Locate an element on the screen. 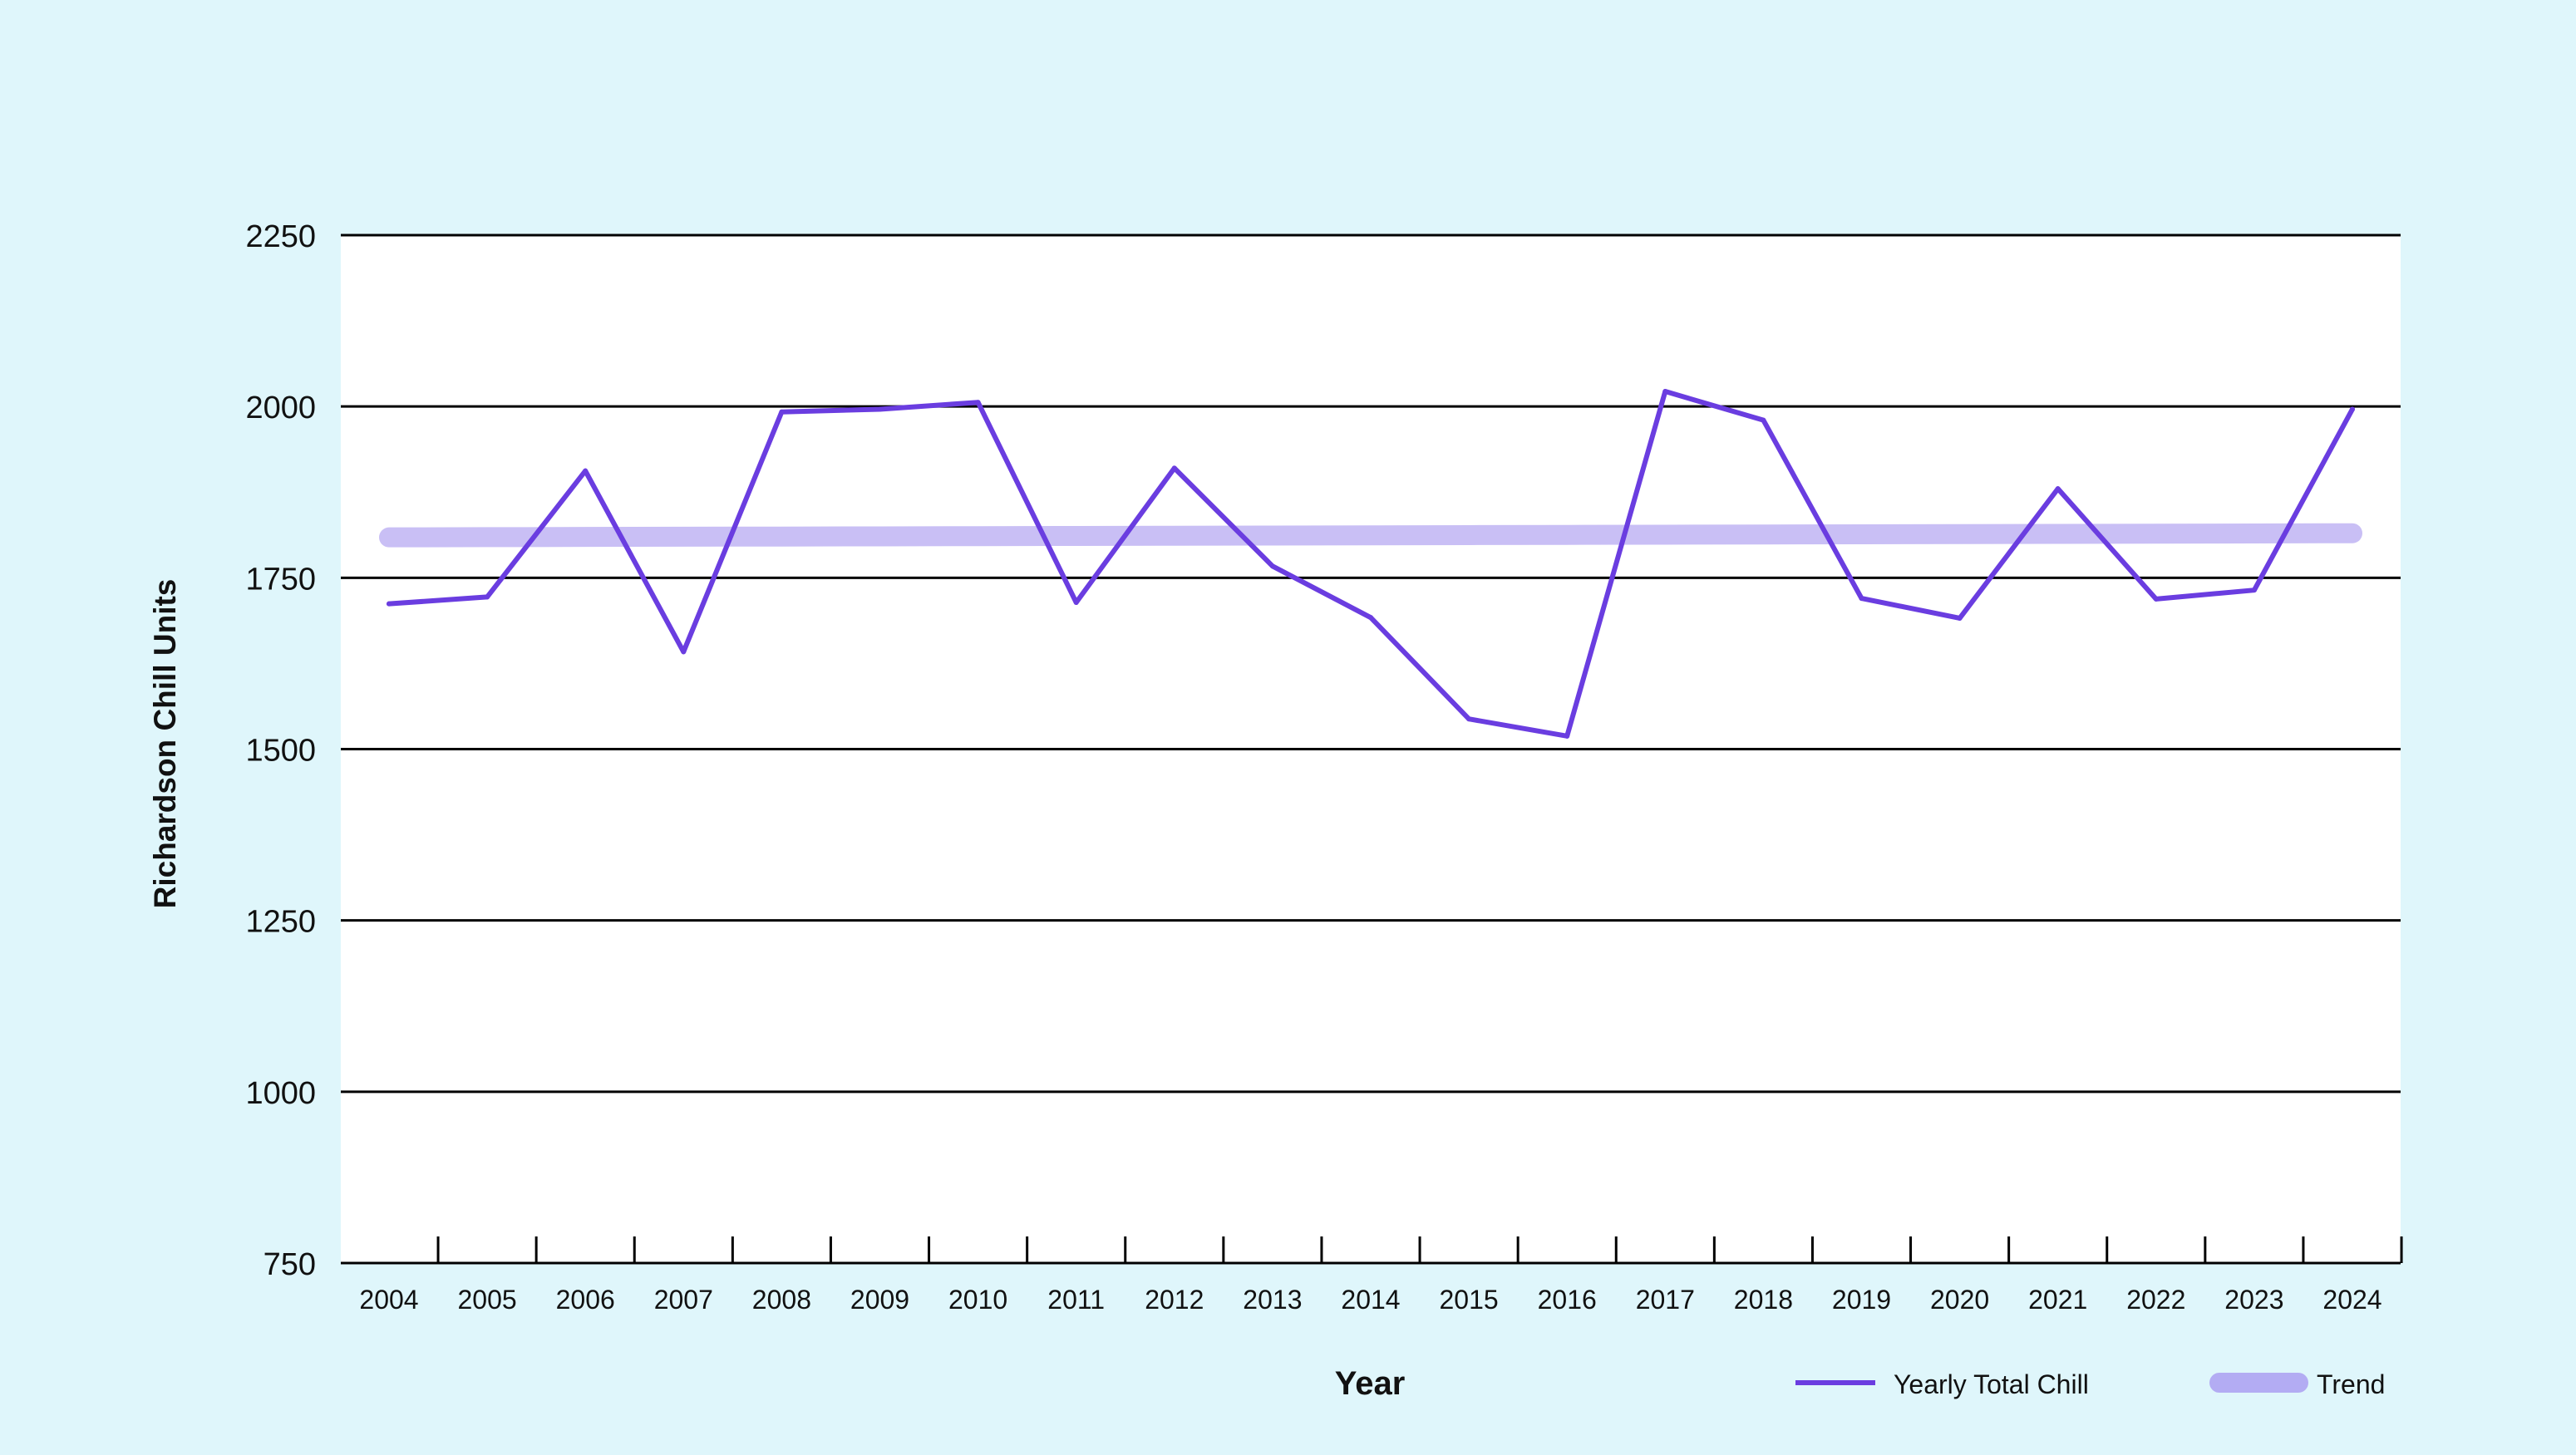  data-point-2019 is located at coordinates (1861, 599).